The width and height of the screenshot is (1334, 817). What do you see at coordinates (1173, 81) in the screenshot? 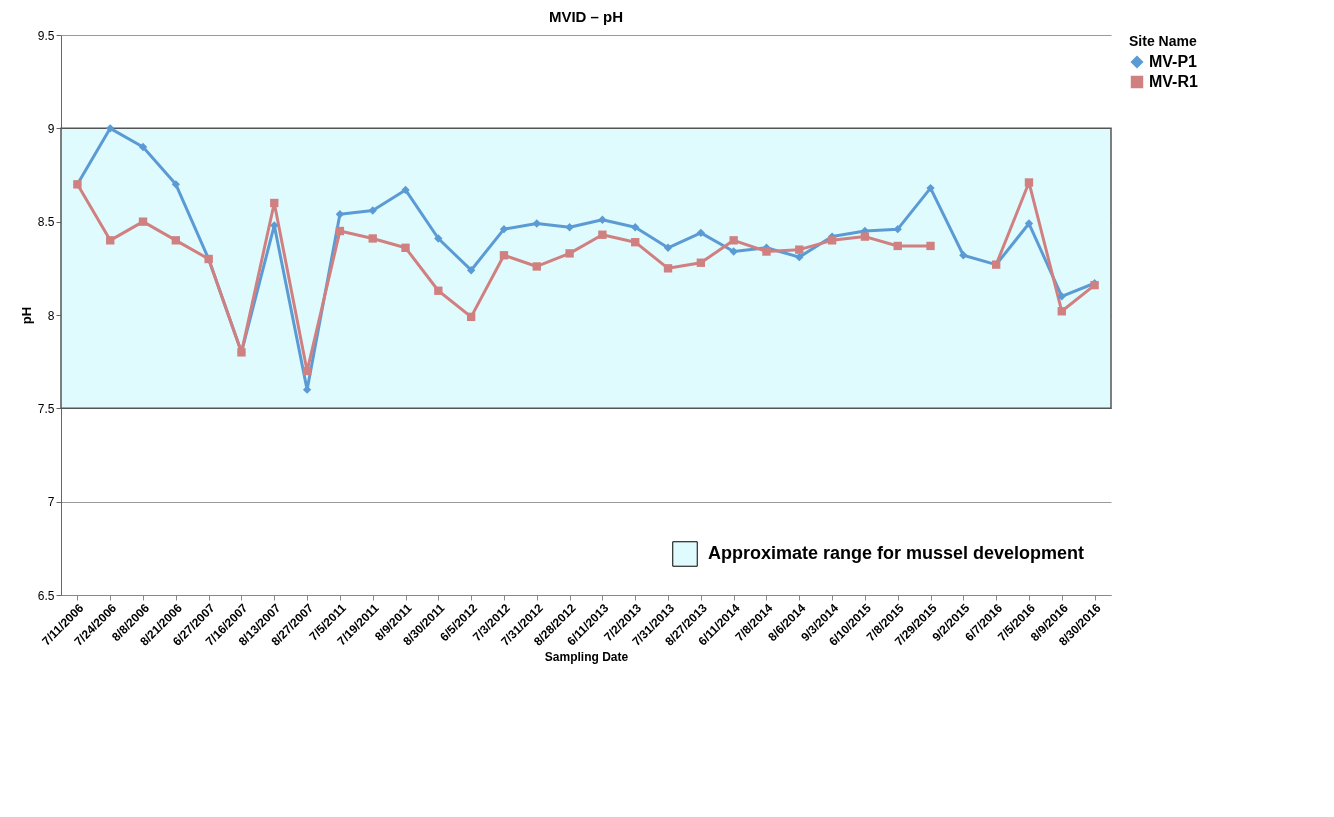
I see `legend-label: MV-R1` at bounding box center [1173, 81].